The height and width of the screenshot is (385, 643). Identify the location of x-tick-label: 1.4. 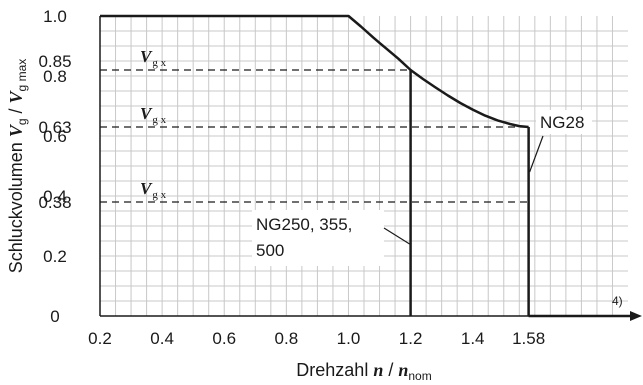
(473, 338).